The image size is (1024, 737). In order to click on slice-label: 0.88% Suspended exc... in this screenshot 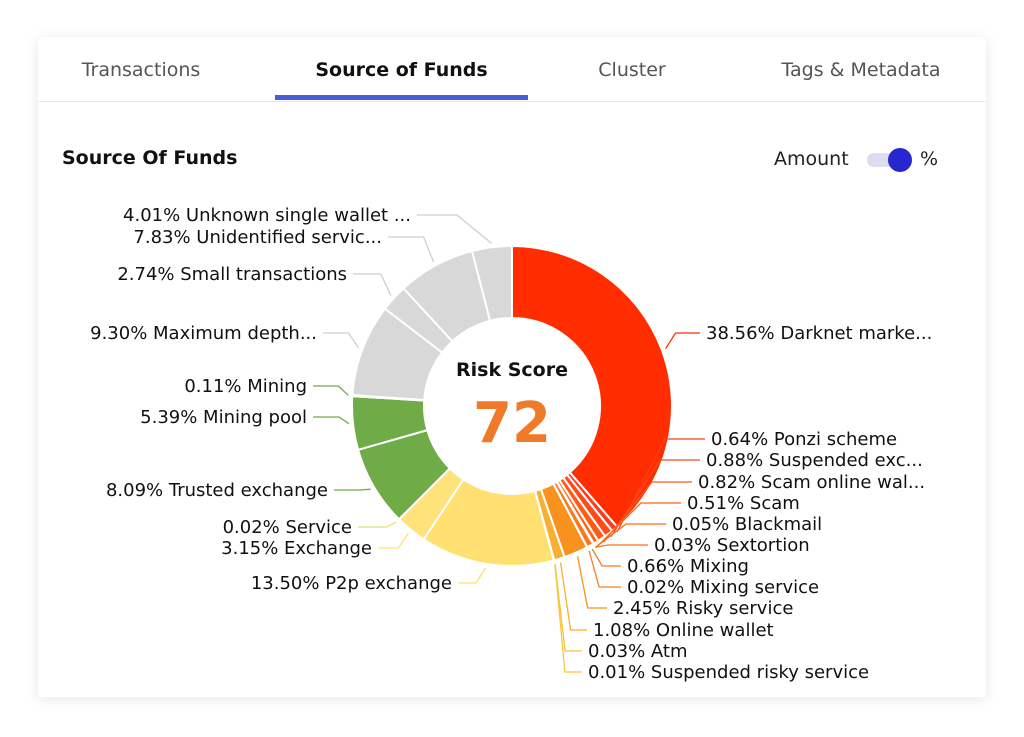, I will do `click(814, 460)`.